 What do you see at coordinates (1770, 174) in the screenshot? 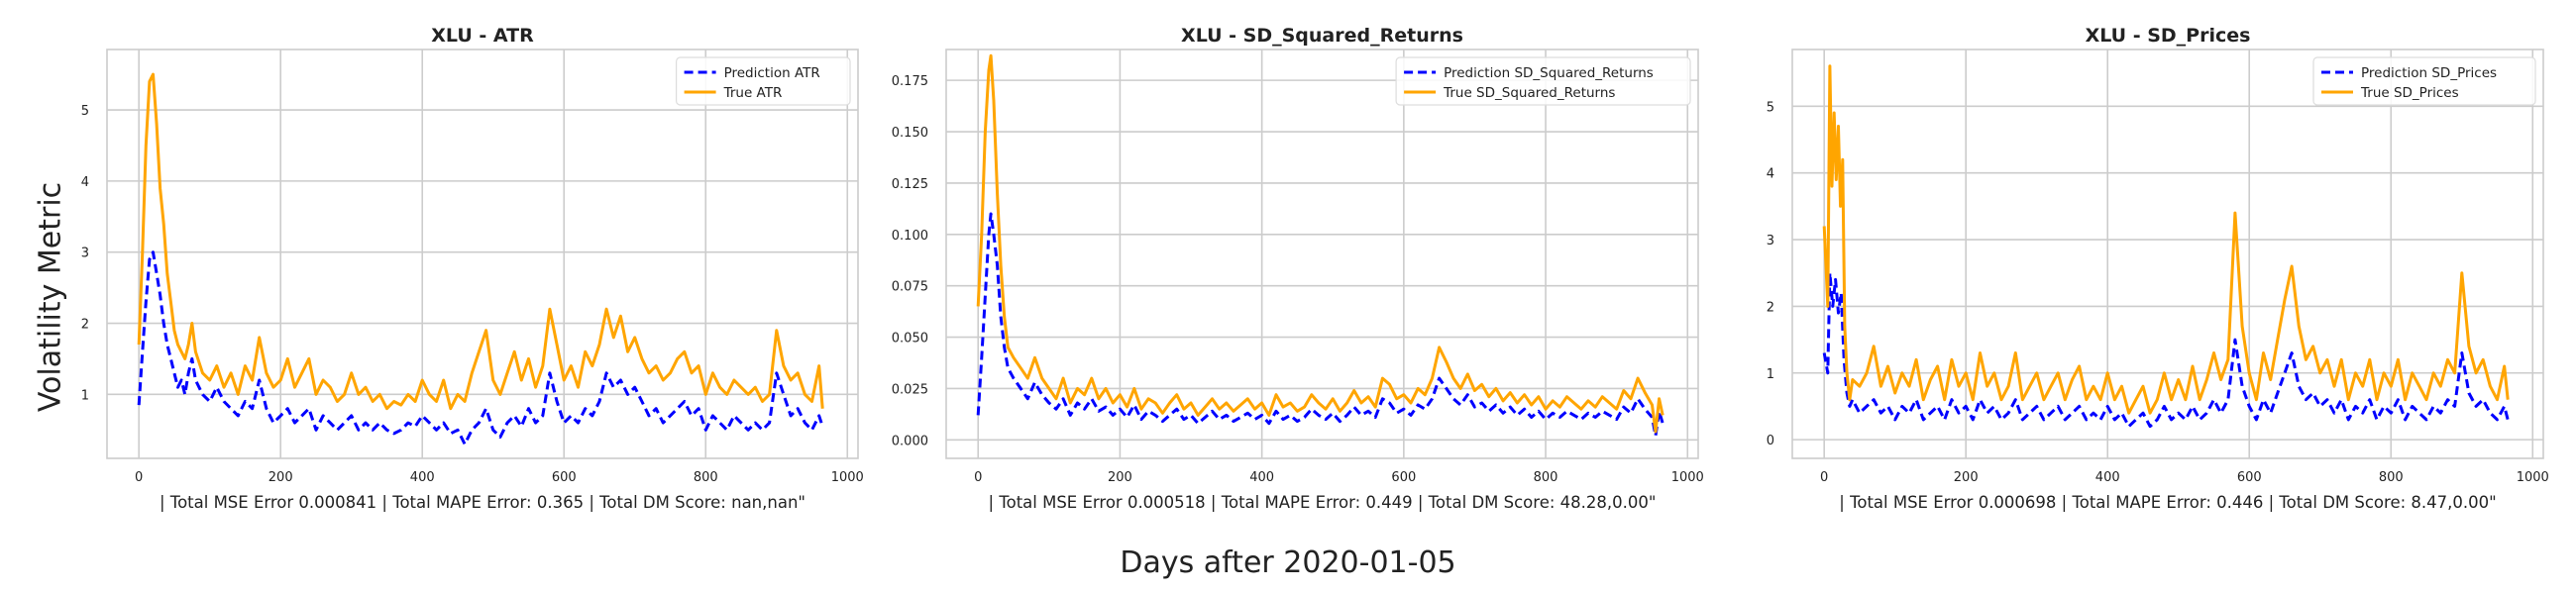
I see `sdp-ytick-label: 4` at bounding box center [1770, 174].